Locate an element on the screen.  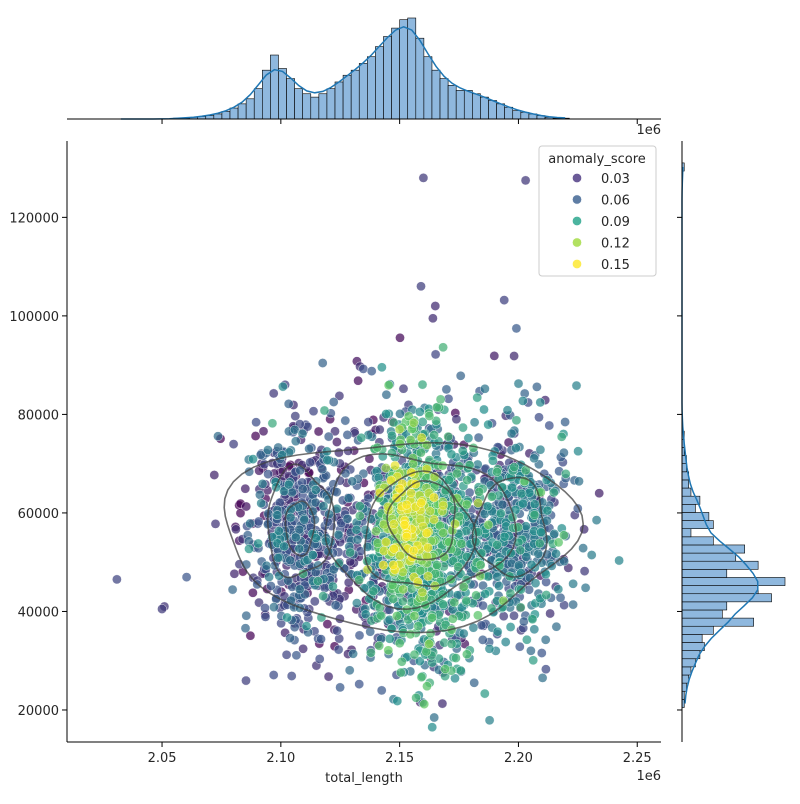
y-tick-label: 80000 is located at coordinates (38, 415).